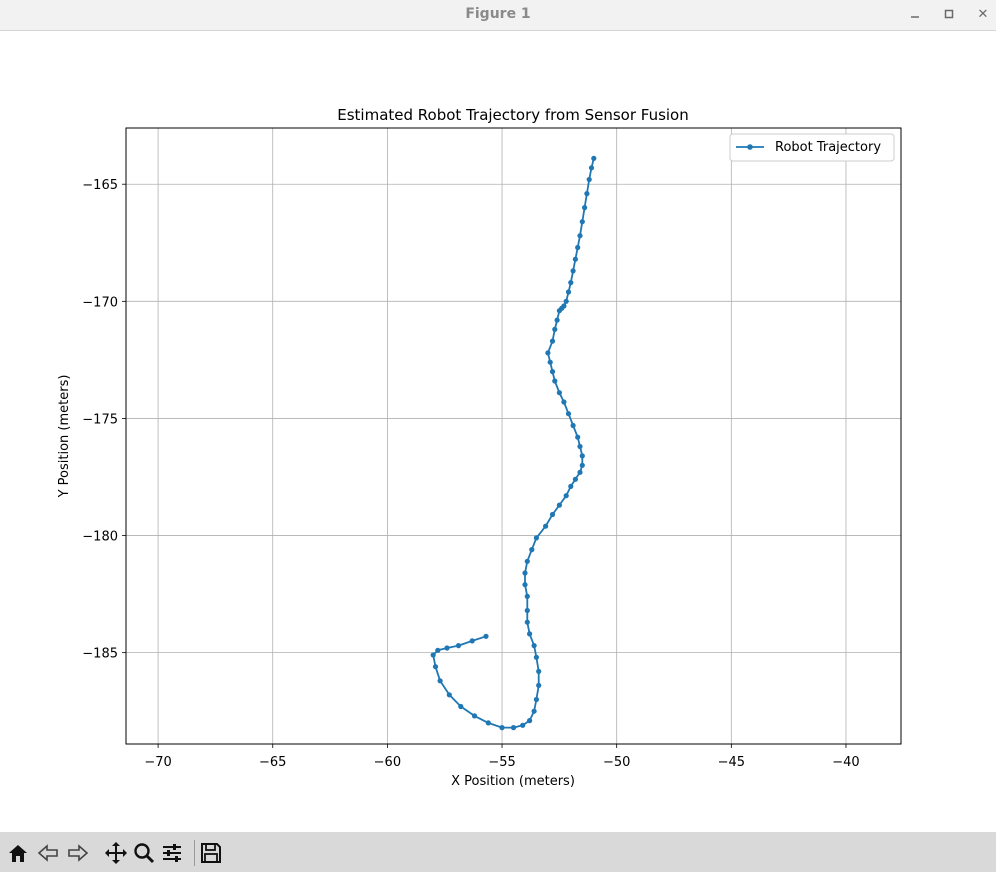 The width and height of the screenshot is (996, 872). I want to click on x-tick-label: −40, so click(845, 762).